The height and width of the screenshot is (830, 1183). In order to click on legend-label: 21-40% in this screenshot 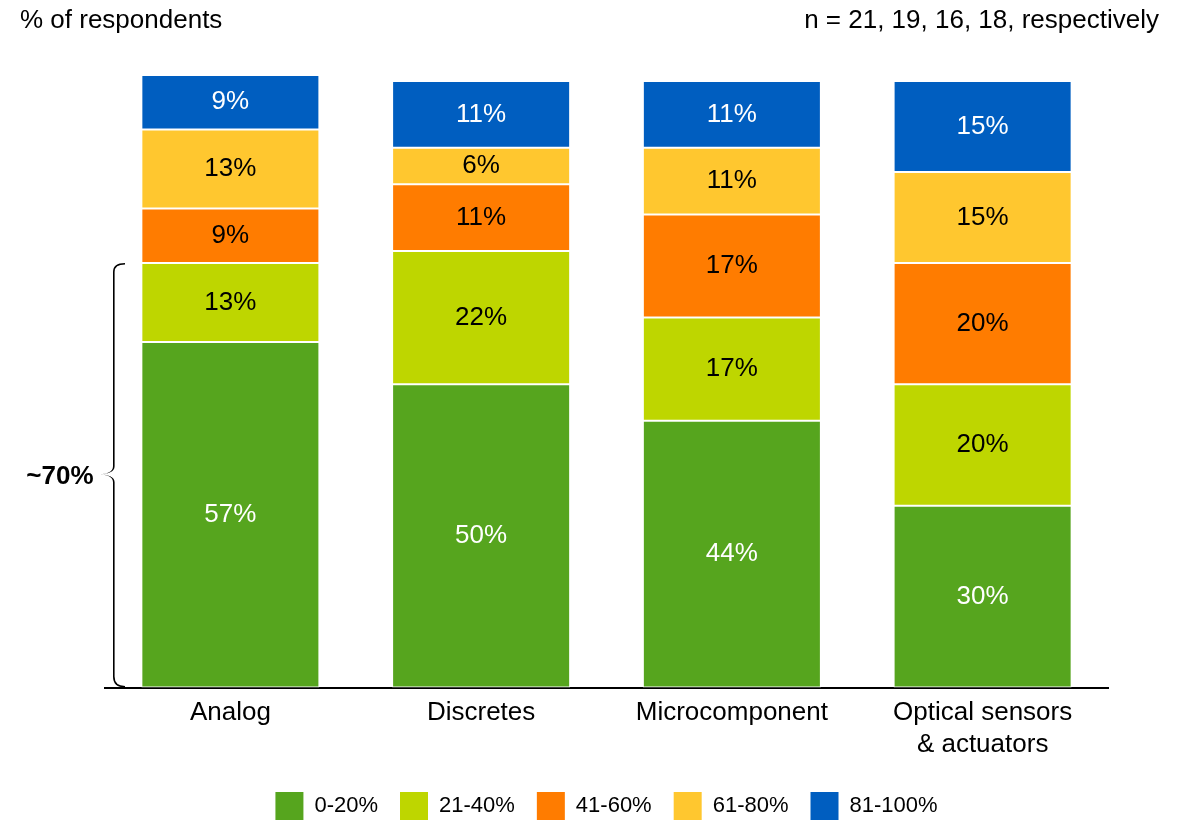, I will do `click(477, 805)`.